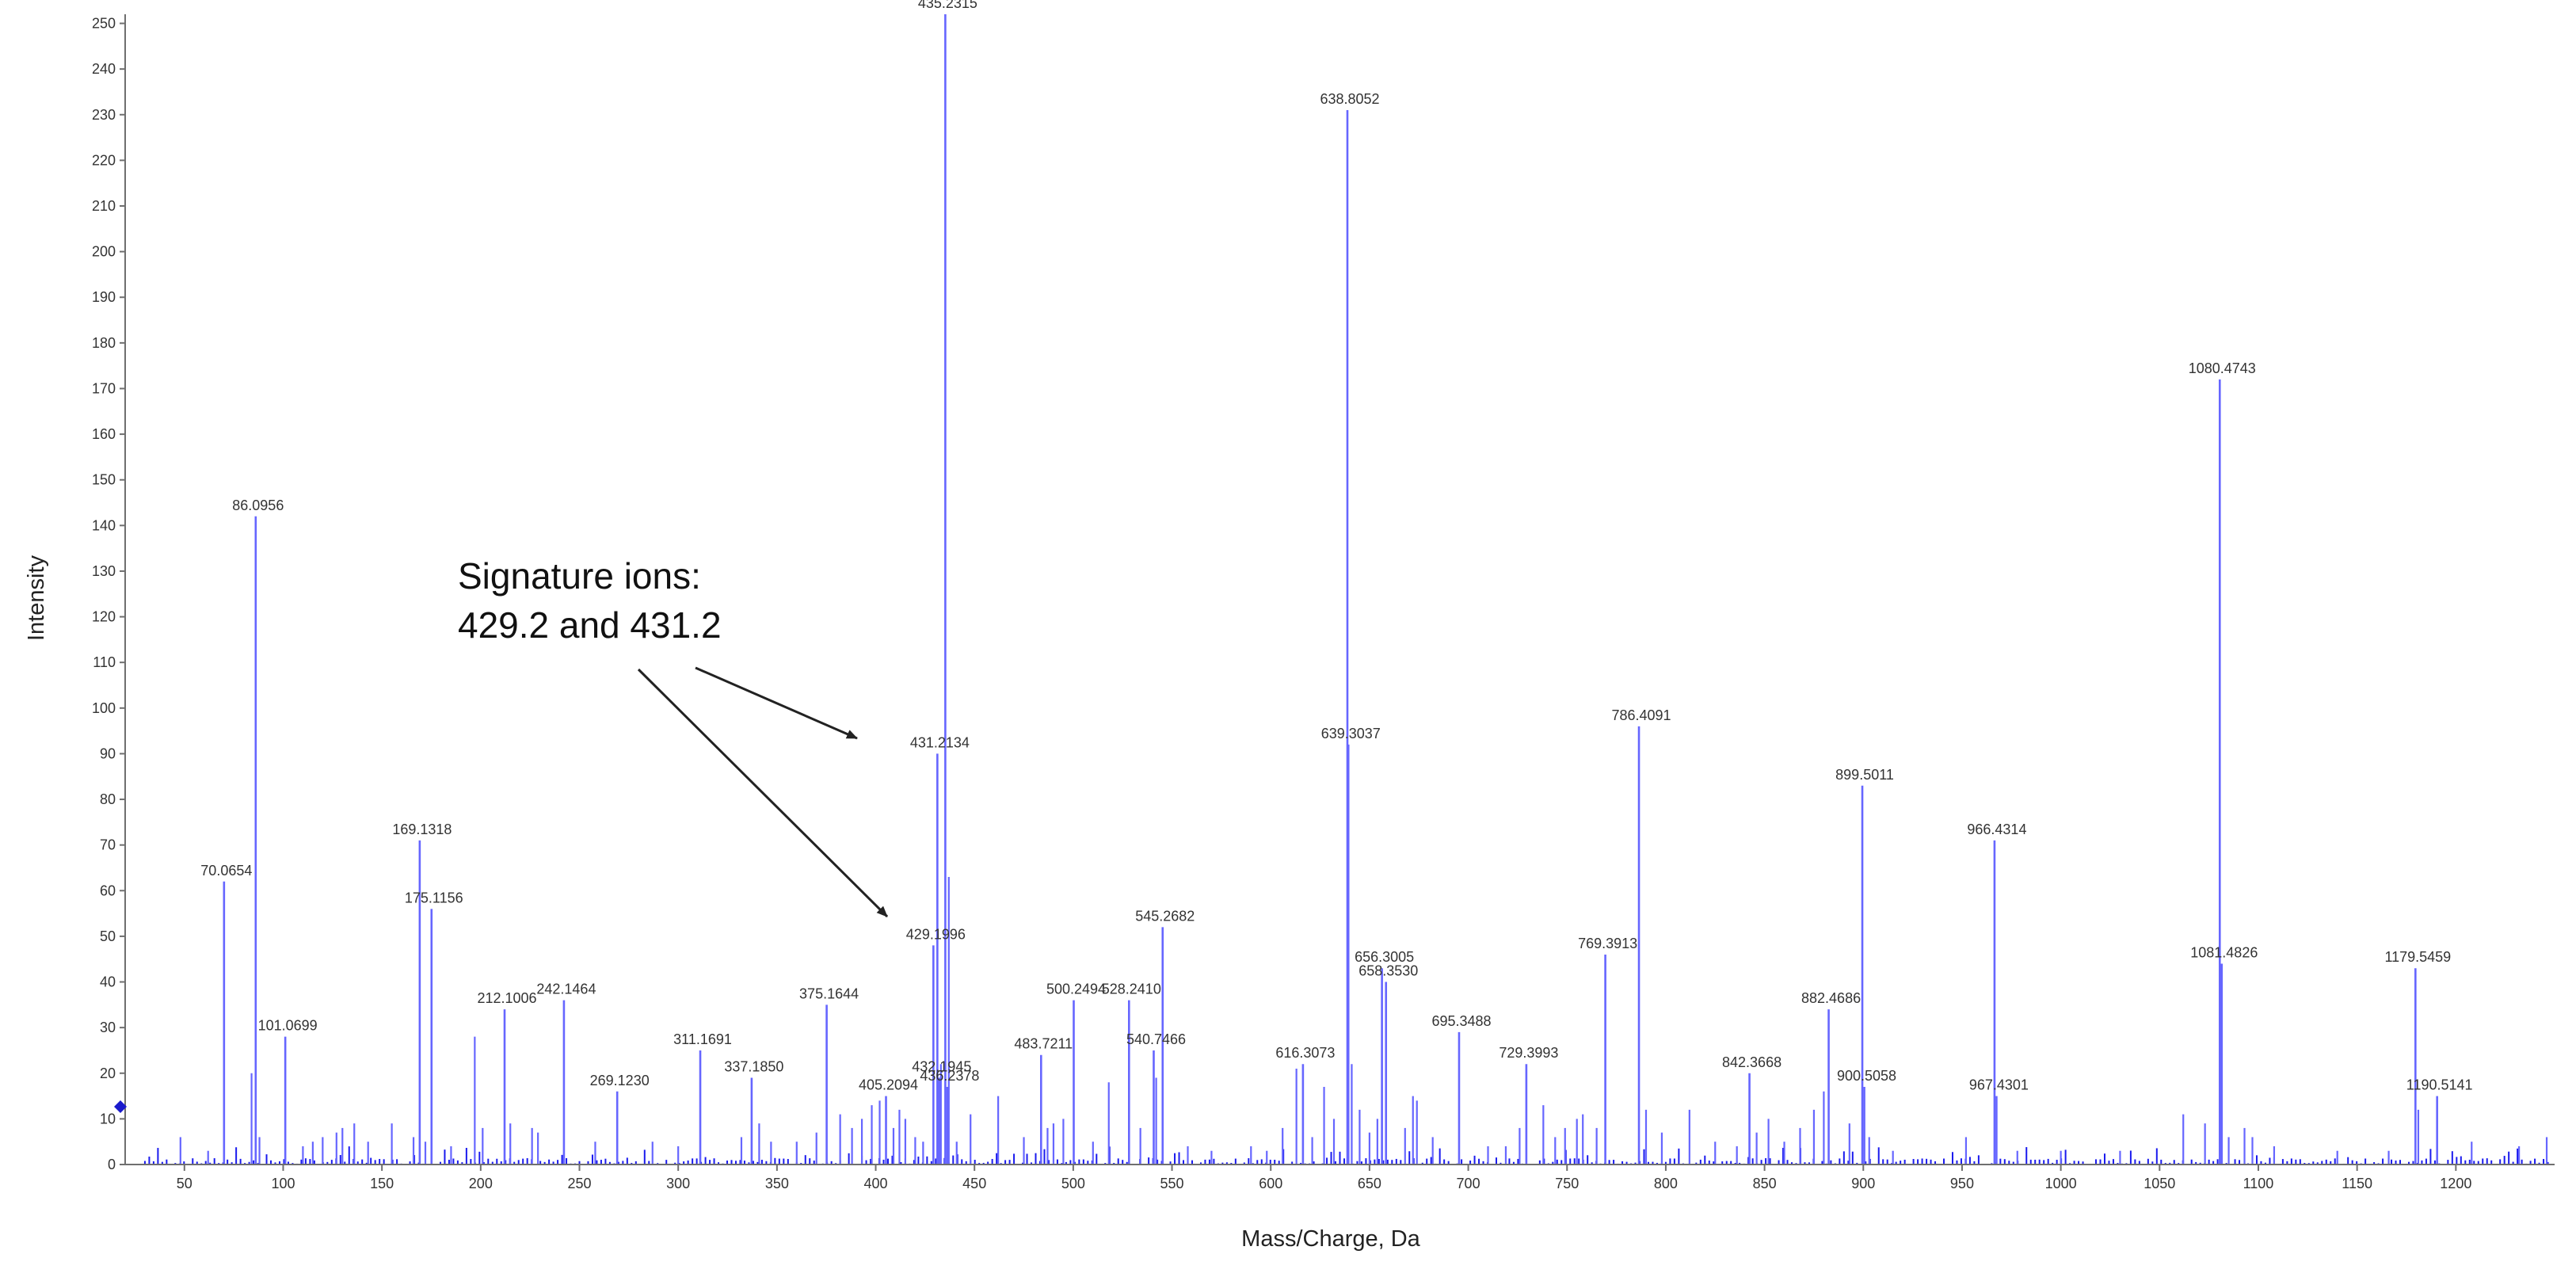 The width and height of the screenshot is (2576, 1277). Describe the element at coordinates (422, 829) in the screenshot. I see `peak-label: 169.1318` at that location.